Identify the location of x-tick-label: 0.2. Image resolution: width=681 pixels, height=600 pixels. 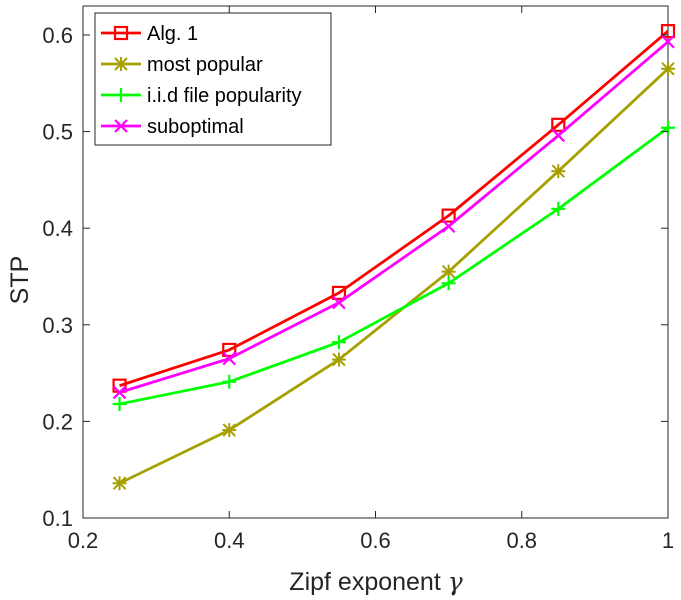
(83, 540).